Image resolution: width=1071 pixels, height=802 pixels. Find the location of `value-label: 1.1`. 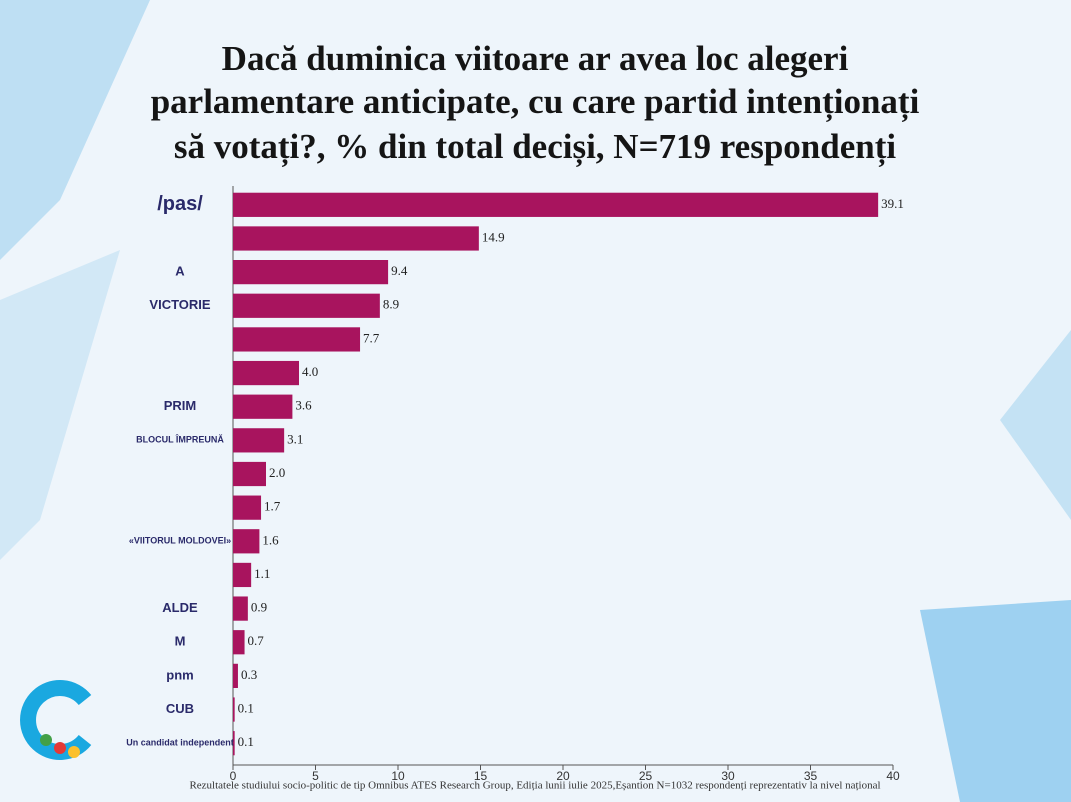

value-label: 1.1 is located at coordinates (262, 573).